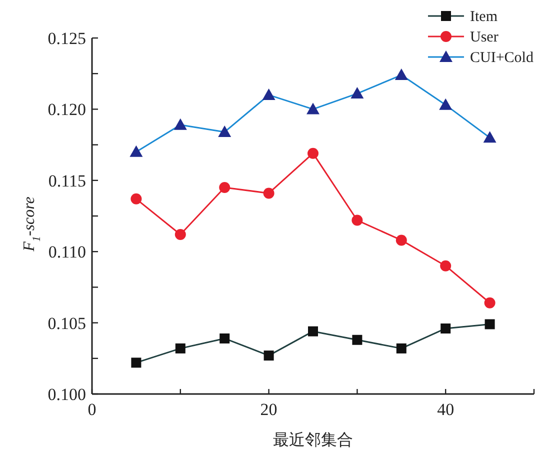  What do you see at coordinates (67, 323) in the screenshot?
I see `y-tick-label: 0.105` at bounding box center [67, 323].